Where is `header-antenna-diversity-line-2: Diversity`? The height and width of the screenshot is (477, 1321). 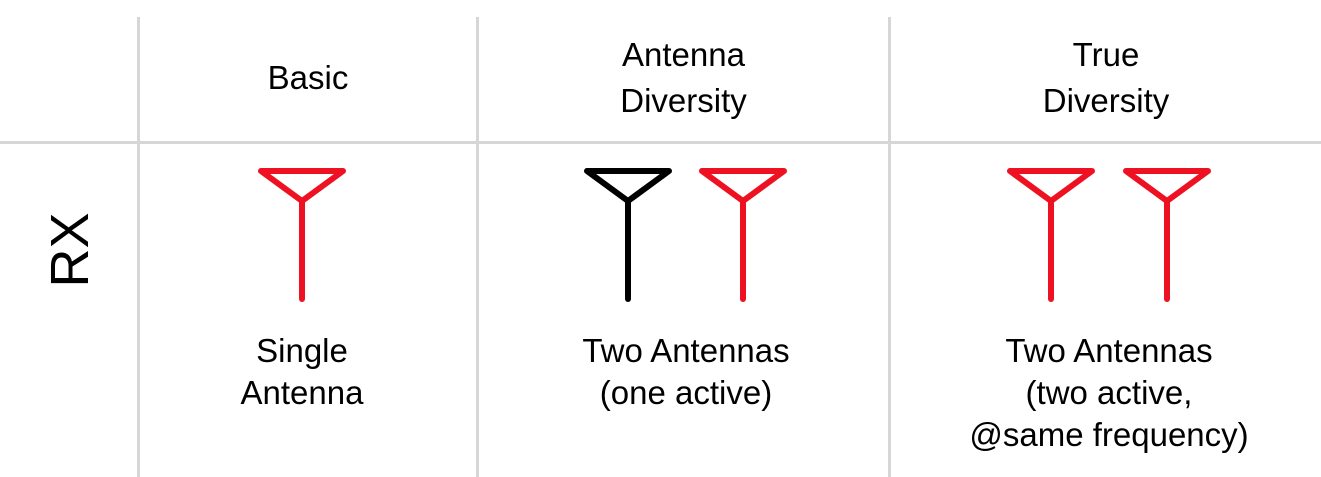 header-antenna-diversity-line-2: Diversity is located at coordinates (683, 100).